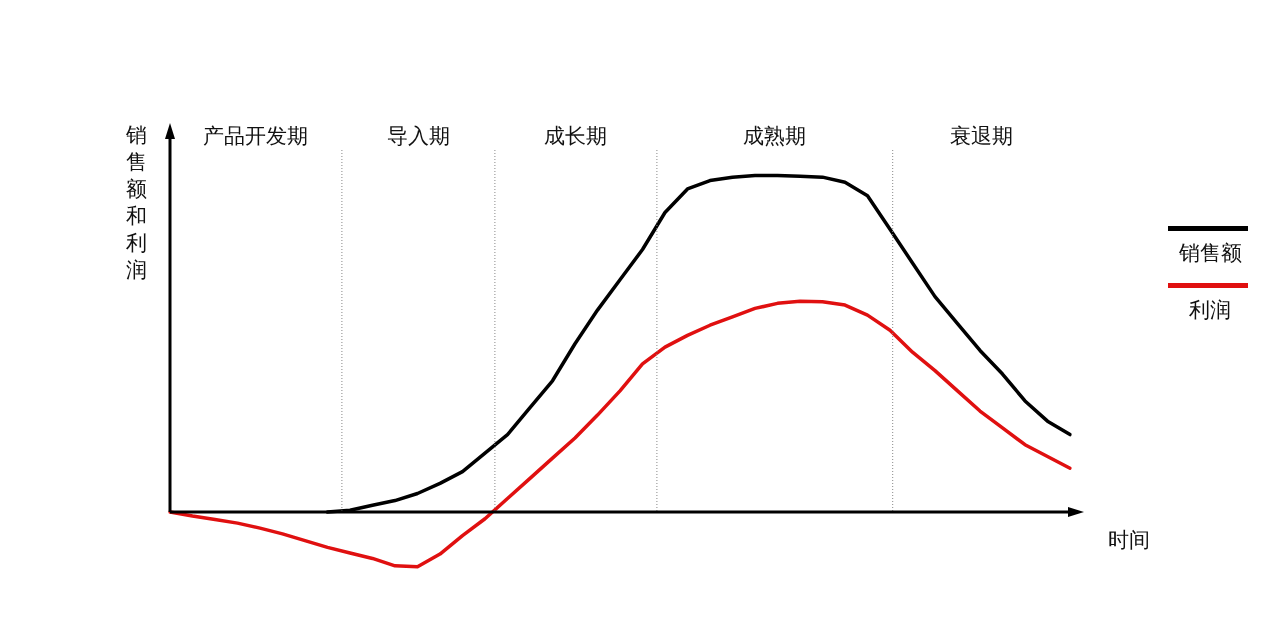 The image size is (1280, 640). I want to click on text: 成长期, so click(576, 136).